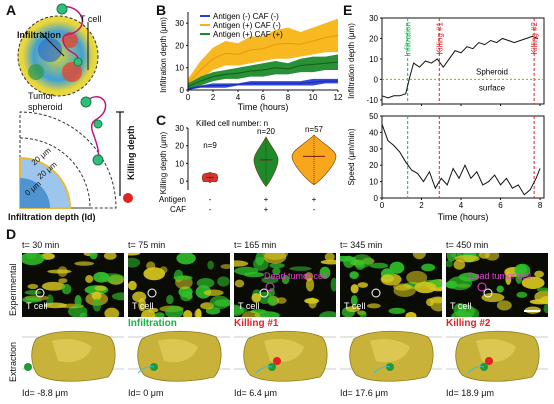 The height and width of the screenshot is (404, 554). I want to click on panel-label-e: E, so click(348, 10).